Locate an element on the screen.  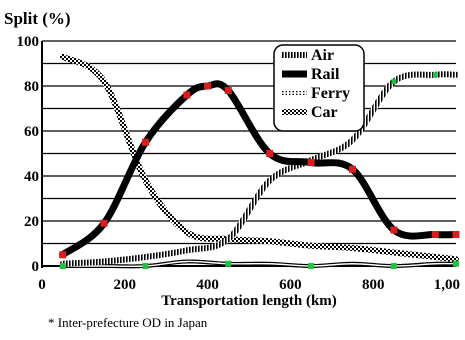
x-tick-label: 0 is located at coordinates (42, 285).